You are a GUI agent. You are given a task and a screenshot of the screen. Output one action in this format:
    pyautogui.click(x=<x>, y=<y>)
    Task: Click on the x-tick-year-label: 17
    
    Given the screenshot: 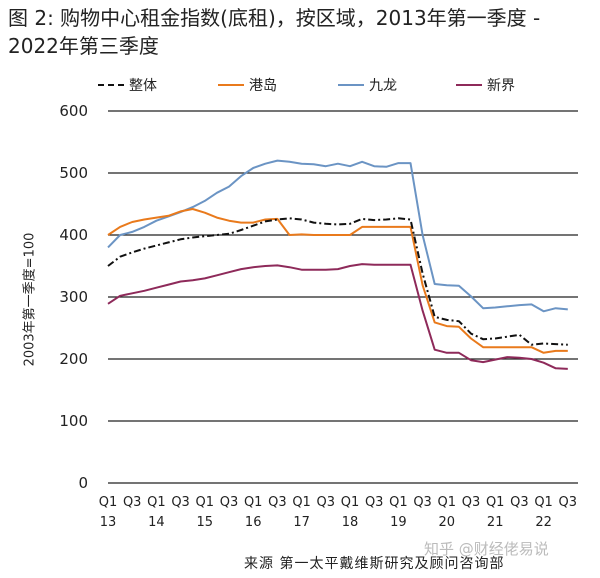 What is the action you would take?
    pyautogui.click(x=301, y=522)
    